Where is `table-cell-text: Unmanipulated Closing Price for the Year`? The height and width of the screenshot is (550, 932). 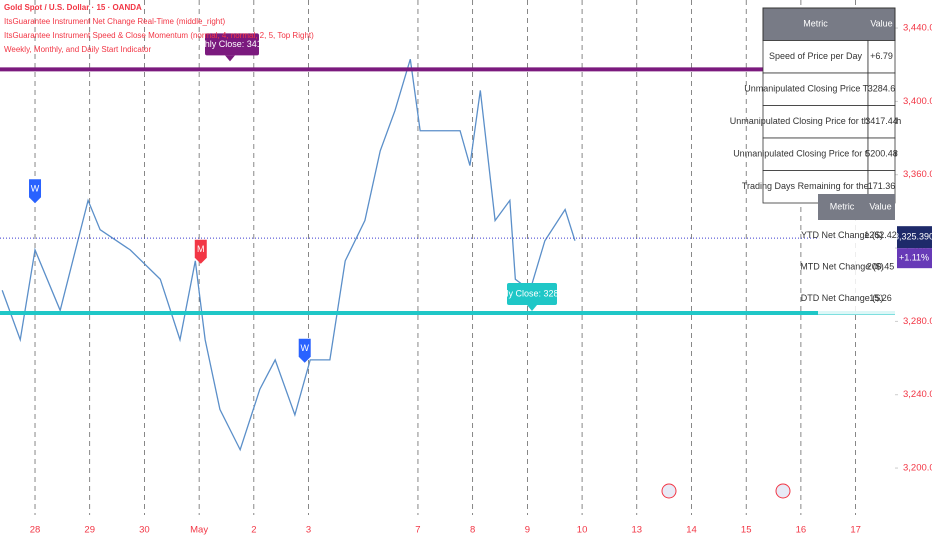
table-cell-text: Unmanipulated Closing Price for the Year is located at coordinates (815, 154).